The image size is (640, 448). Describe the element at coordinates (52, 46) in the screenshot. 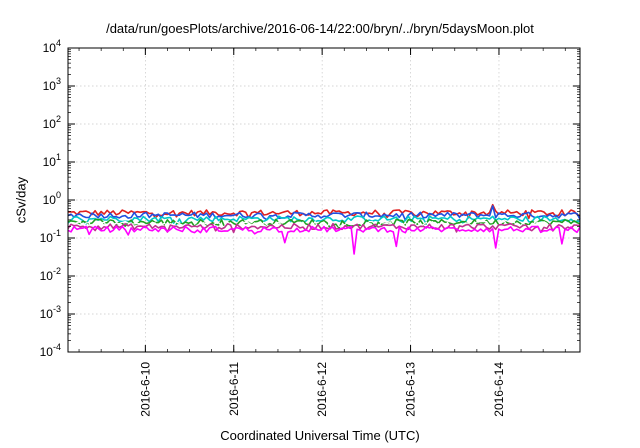

I see `y-tick-label: 10⁴` at that location.